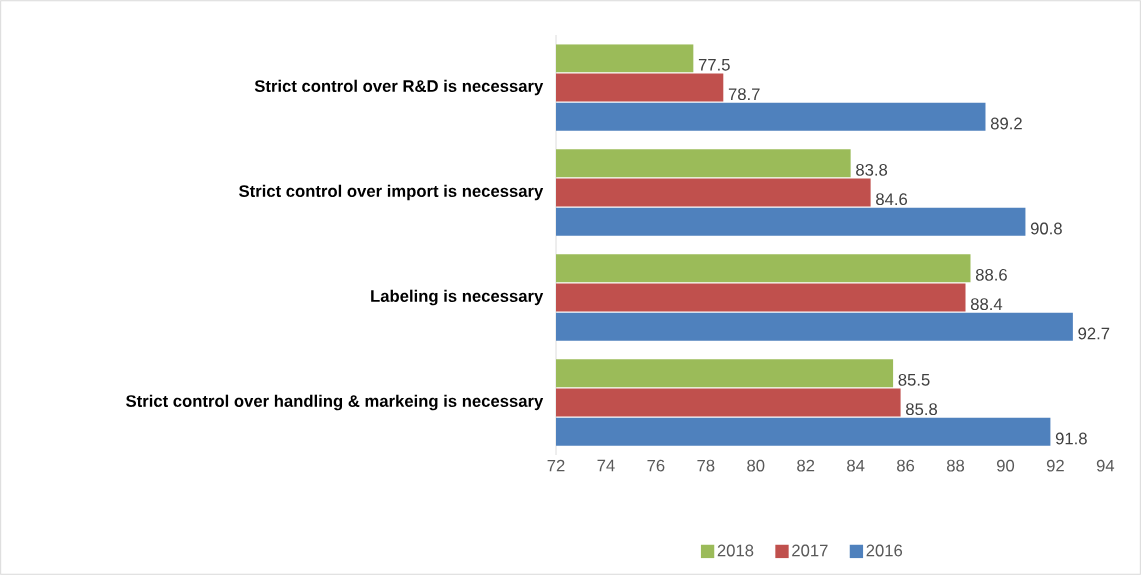 The width and height of the screenshot is (1141, 575). What do you see at coordinates (756, 465) in the screenshot?
I see `x-tick-label: 80` at bounding box center [756, 465].